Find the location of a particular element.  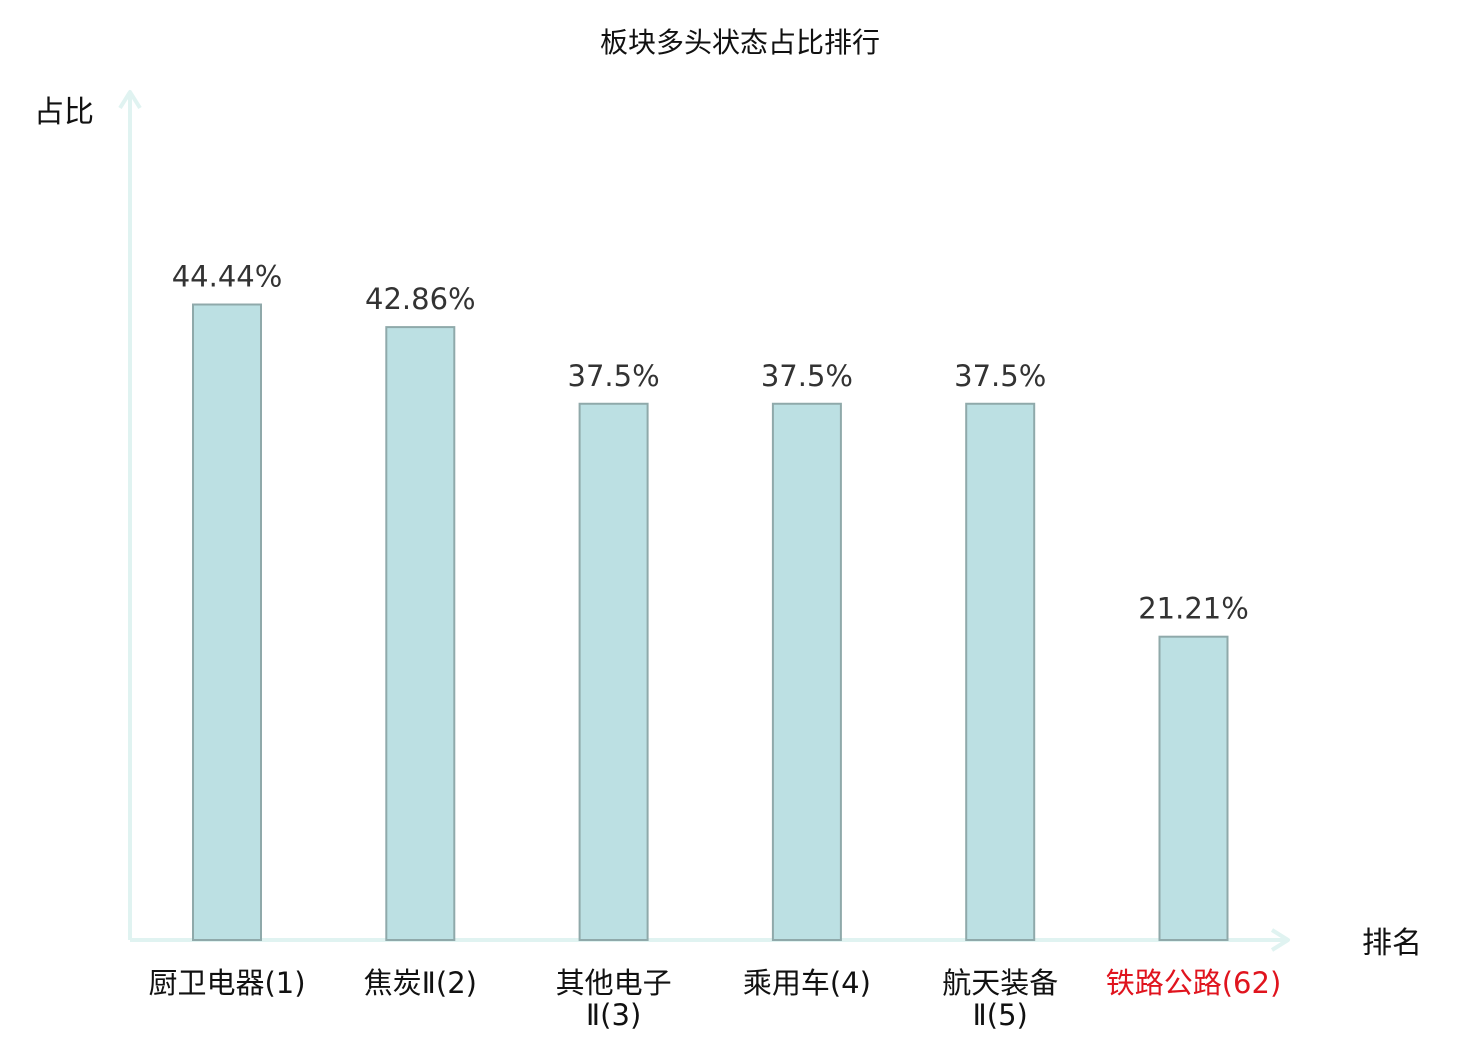

category-label: 乘用车(4) is located at coordinates (807, 983).